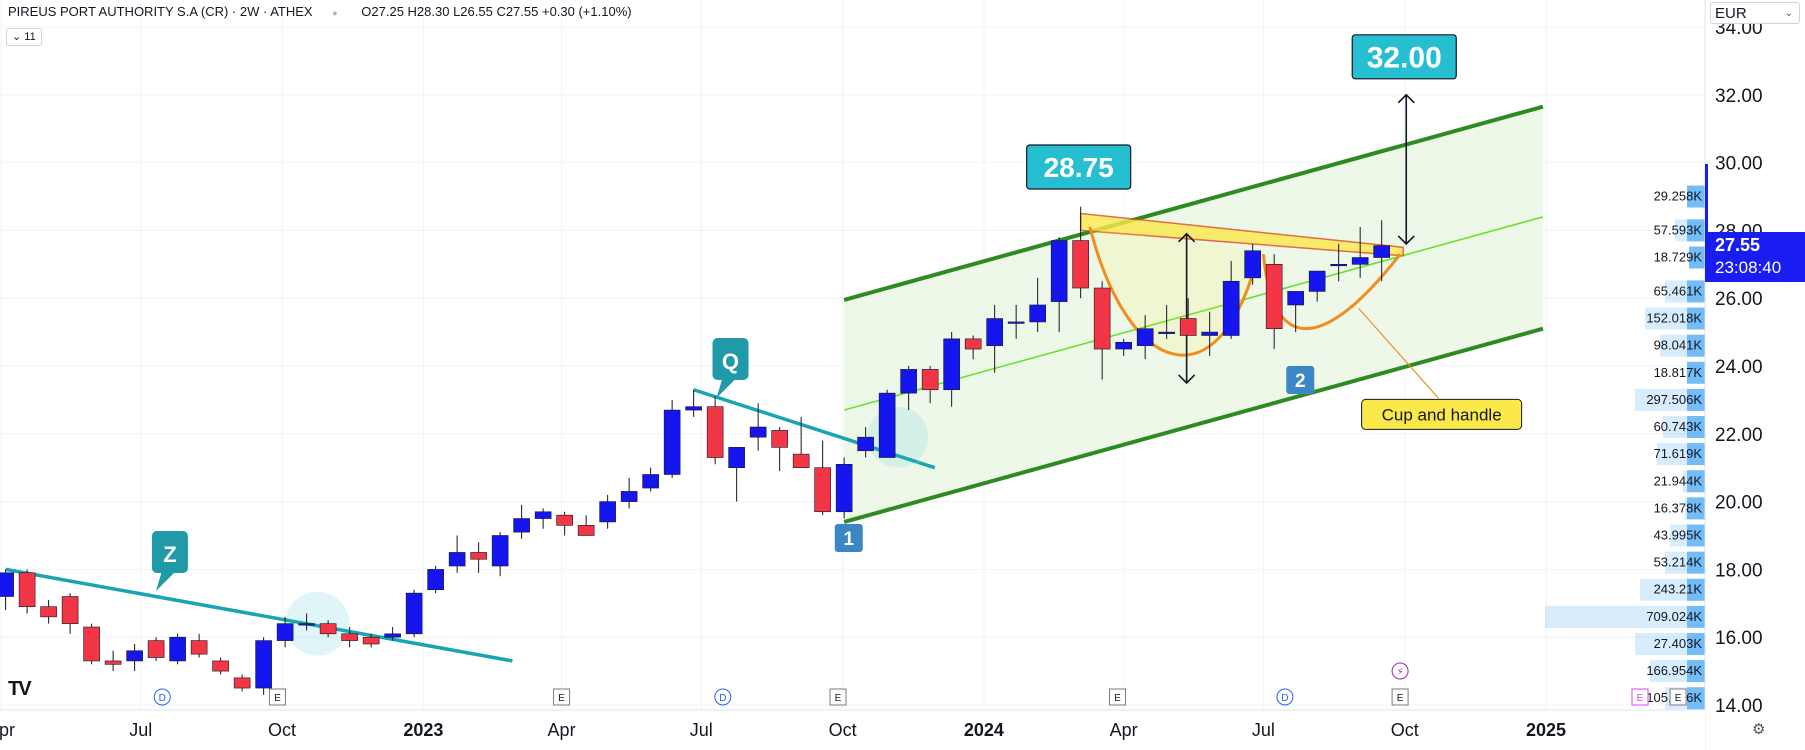  I want to click on measure-arrows, so click(1296, 239).